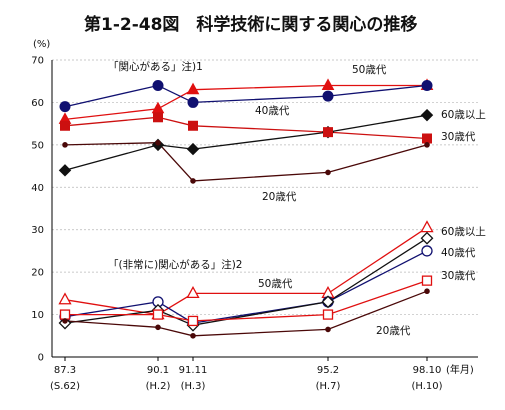 The image size is (505, 410). Describe the element at coordinates (246, 313) in the screenshot. I see `series-line-g1-s4` at that location.